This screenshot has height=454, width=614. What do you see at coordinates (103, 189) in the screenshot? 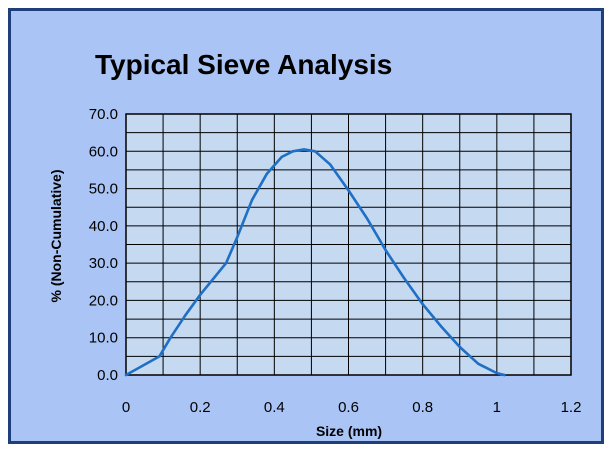
I see `y-tick-label: 50.0` at bounding box center [103, 189].